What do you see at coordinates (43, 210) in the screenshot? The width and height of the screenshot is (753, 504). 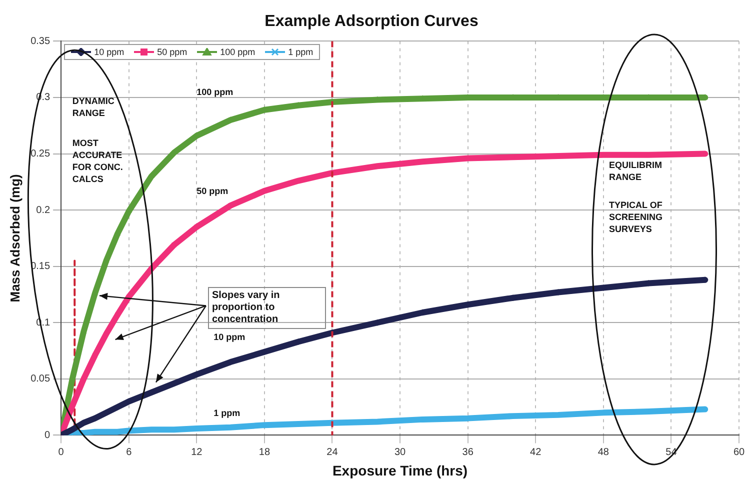 I see `y-tick-label: 0.2` at bounding box center [43, 210].